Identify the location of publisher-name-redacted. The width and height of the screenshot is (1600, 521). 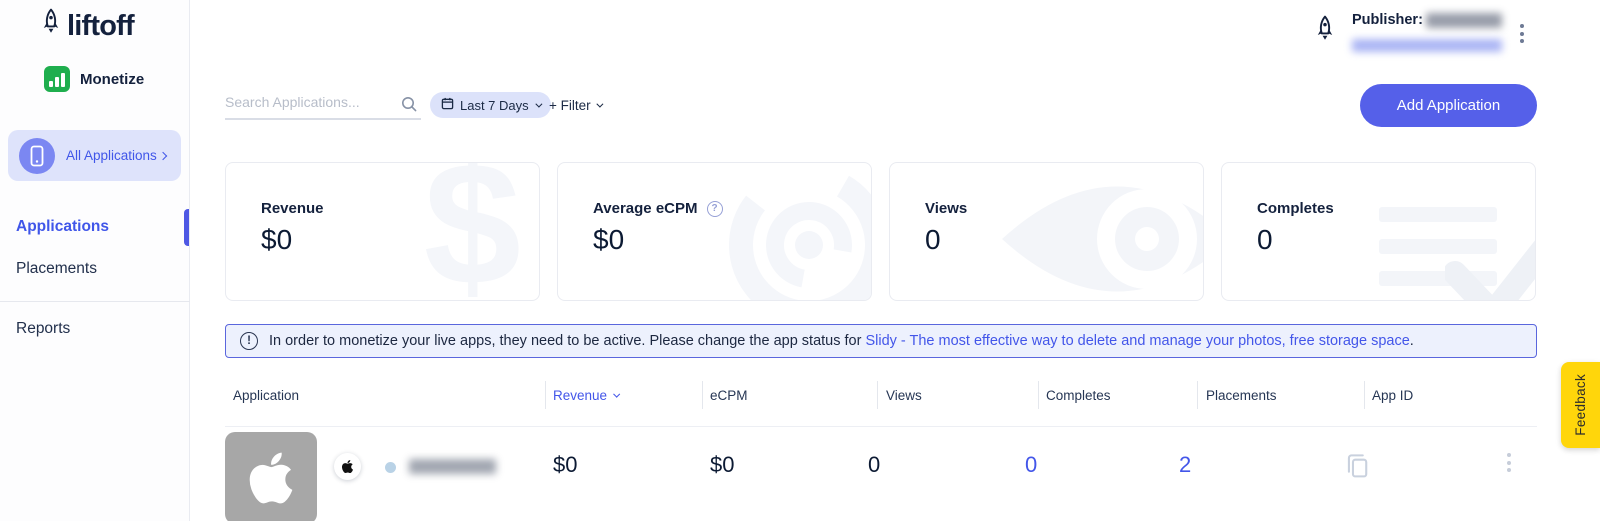
(1464, 20).